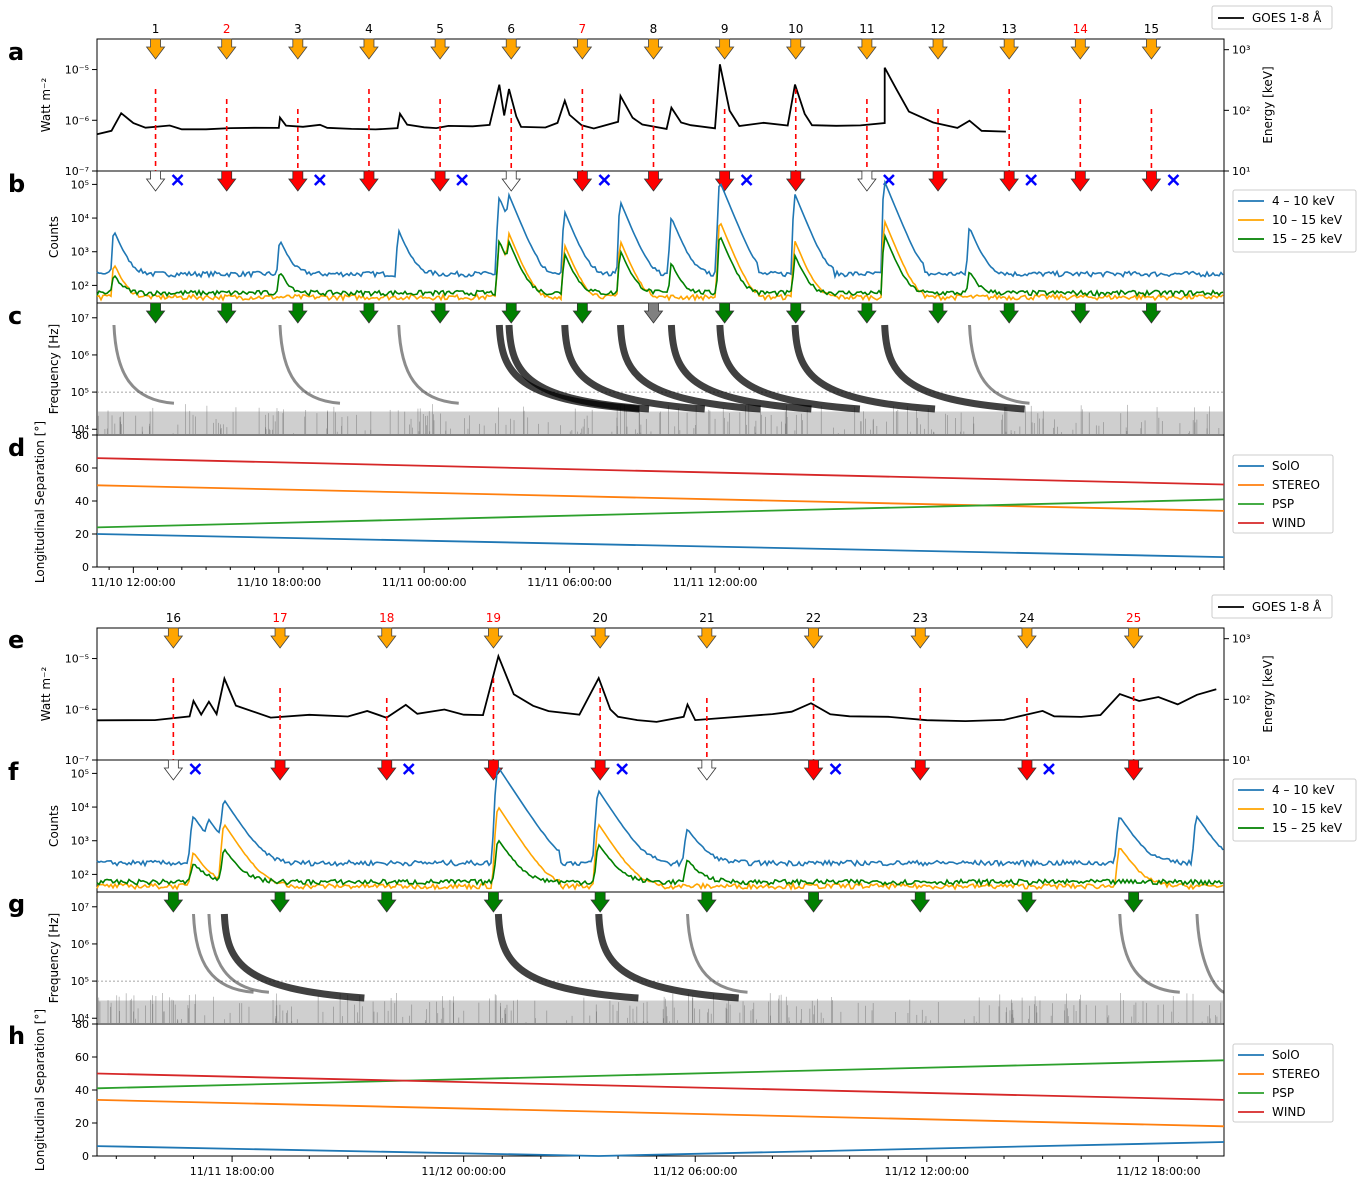 Image resolution: width=1363 pixels, height=1182 pixels. Describe the element at coordinates (1307, 809) in the screenshot. I see `stix-legend-2: 10 – 15 keV` at that location.